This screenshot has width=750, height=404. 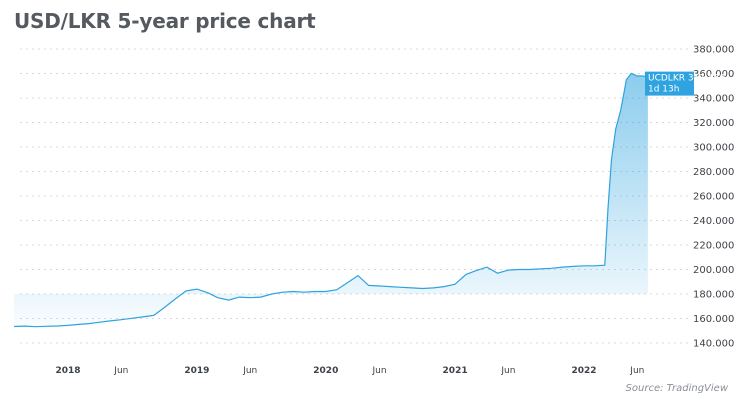 What do you see at coordinates (713, 123) in the screenshot?
I see `y-tick-label: 320.000` at bounding box center [713, 123].